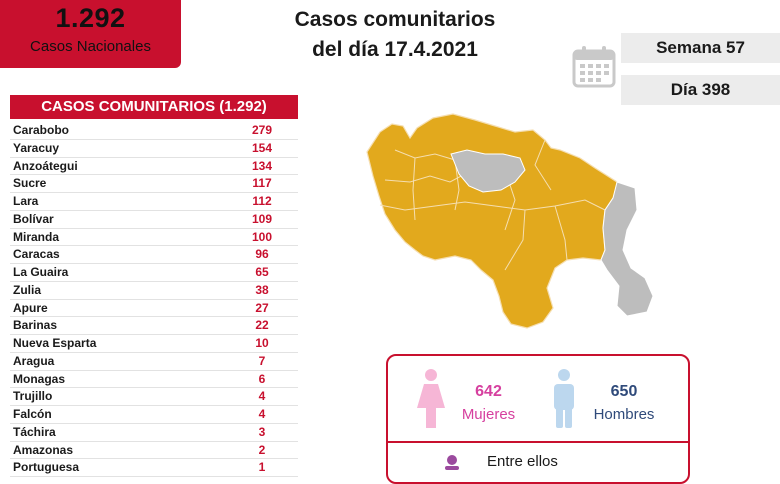 The image size is (780, 484). What do you see at coordinates (154, 362) in the screenshot?
I see `table-row: Aragua 7` at bounding box center [154, 362].